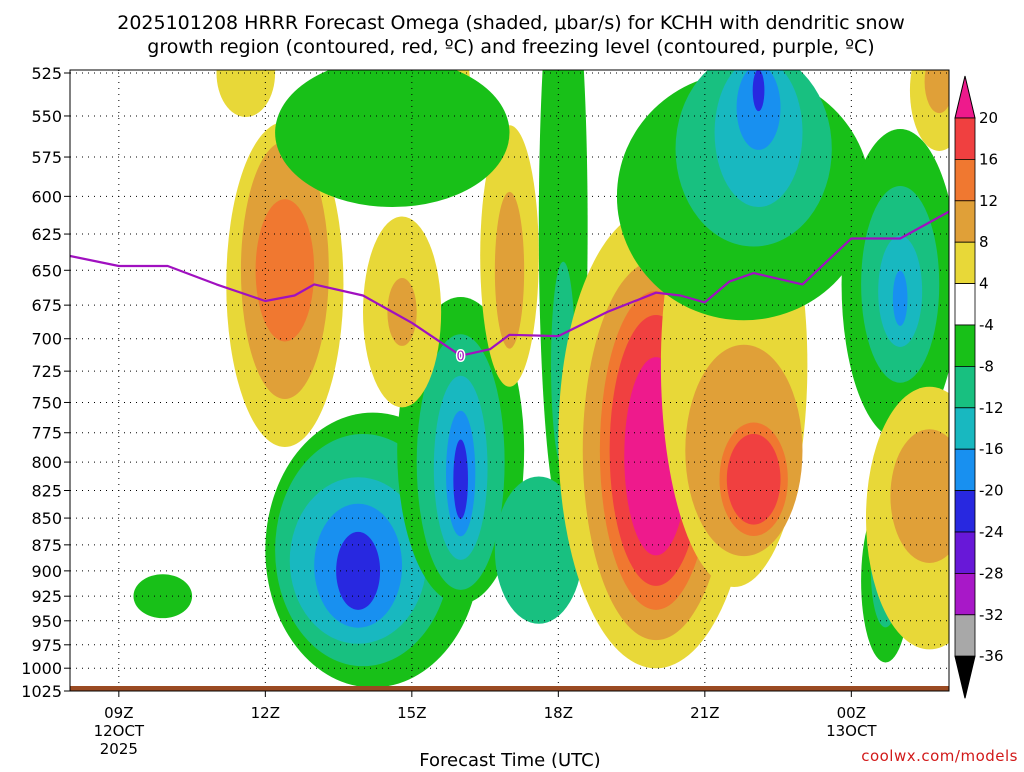  I want to click on pressure-tick-label: 875, so click(46, 545).